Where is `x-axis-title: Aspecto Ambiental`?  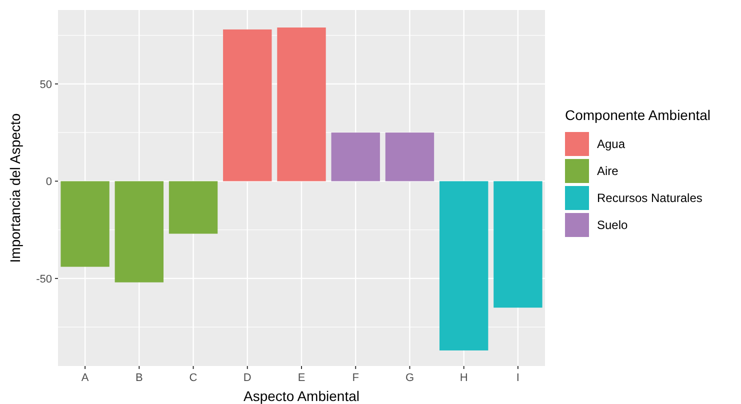
x-axis-title: Aspecto Ambiental is located at coordinates (302, 396).